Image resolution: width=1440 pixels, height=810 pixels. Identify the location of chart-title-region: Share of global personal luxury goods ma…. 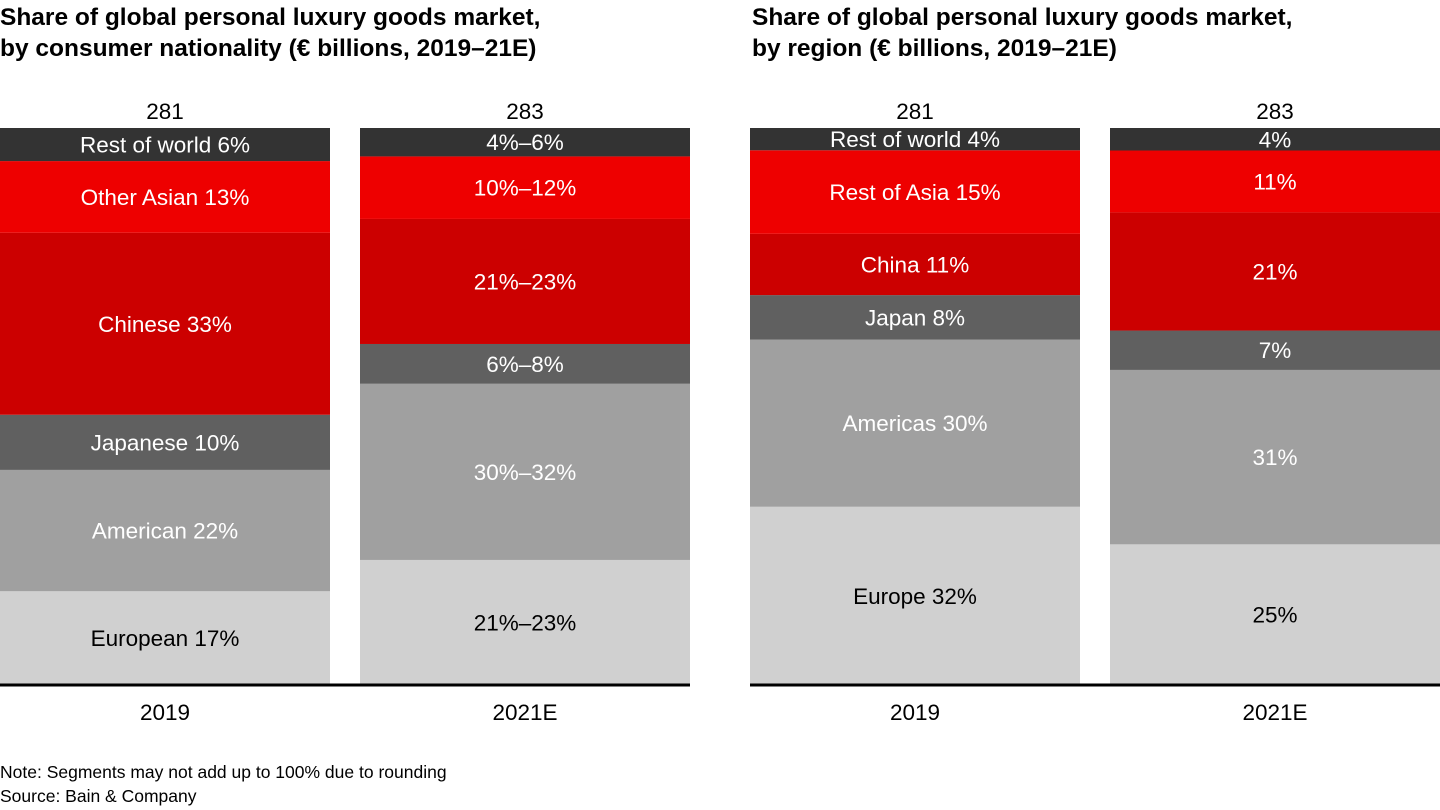
(1022, 33).